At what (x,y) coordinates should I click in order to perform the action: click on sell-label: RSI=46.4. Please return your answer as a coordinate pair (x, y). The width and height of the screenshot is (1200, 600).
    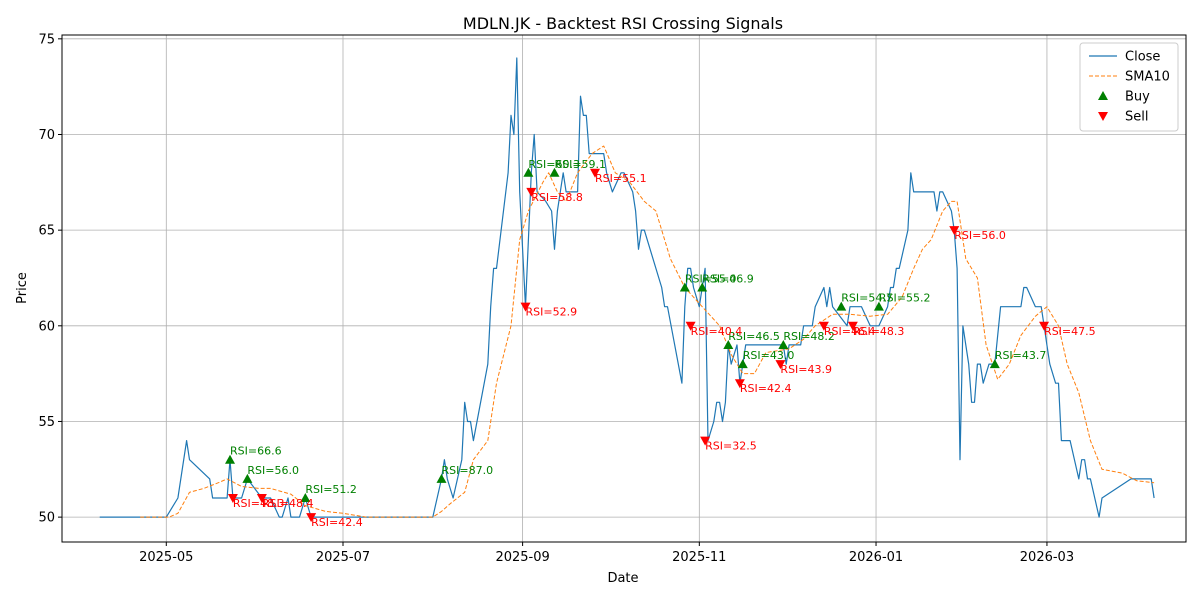
    Looking at the image, I should click on (850, 331).